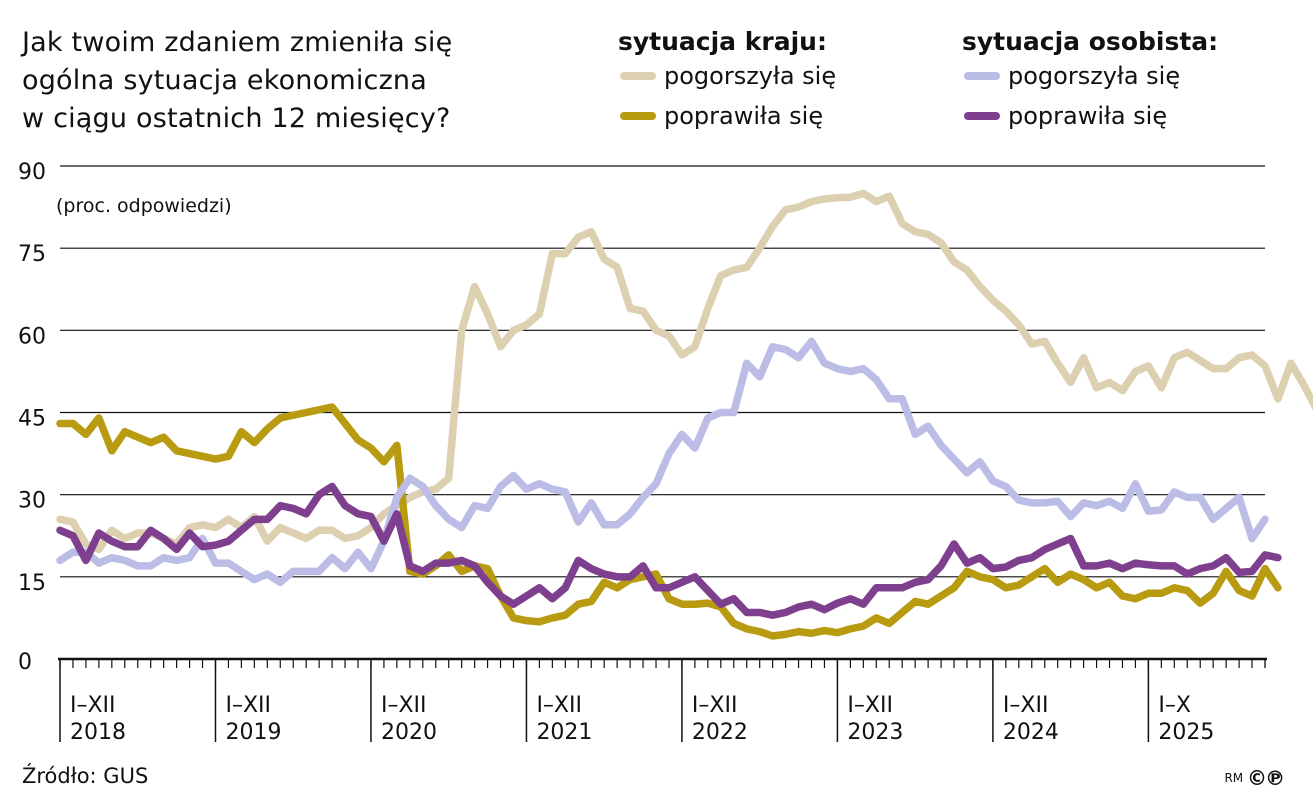 The width and height of the screenshot is (1313, 808). I want to click on legend-item-personal-worse: pogorszyła się, so click(1090, 78).